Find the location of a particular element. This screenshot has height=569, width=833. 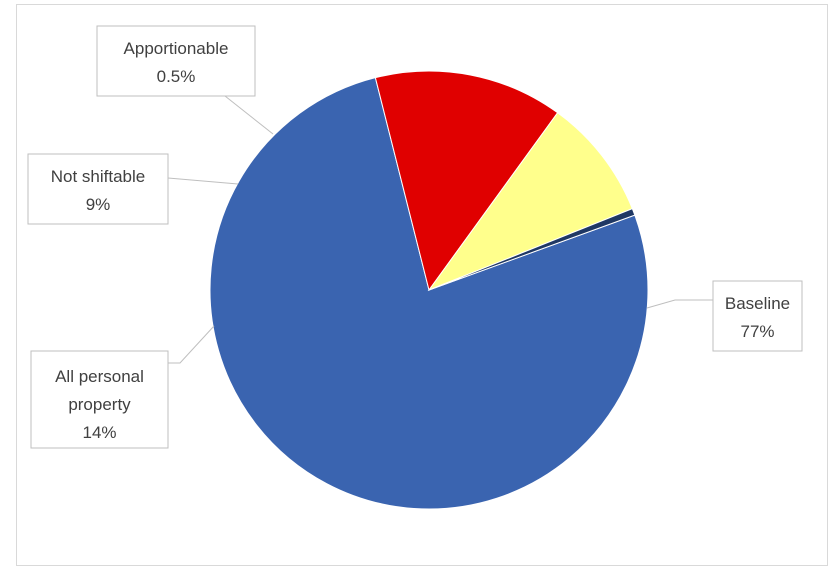

data-label-apport: Apportionable 0.5% is located at coordinates (176, 61).